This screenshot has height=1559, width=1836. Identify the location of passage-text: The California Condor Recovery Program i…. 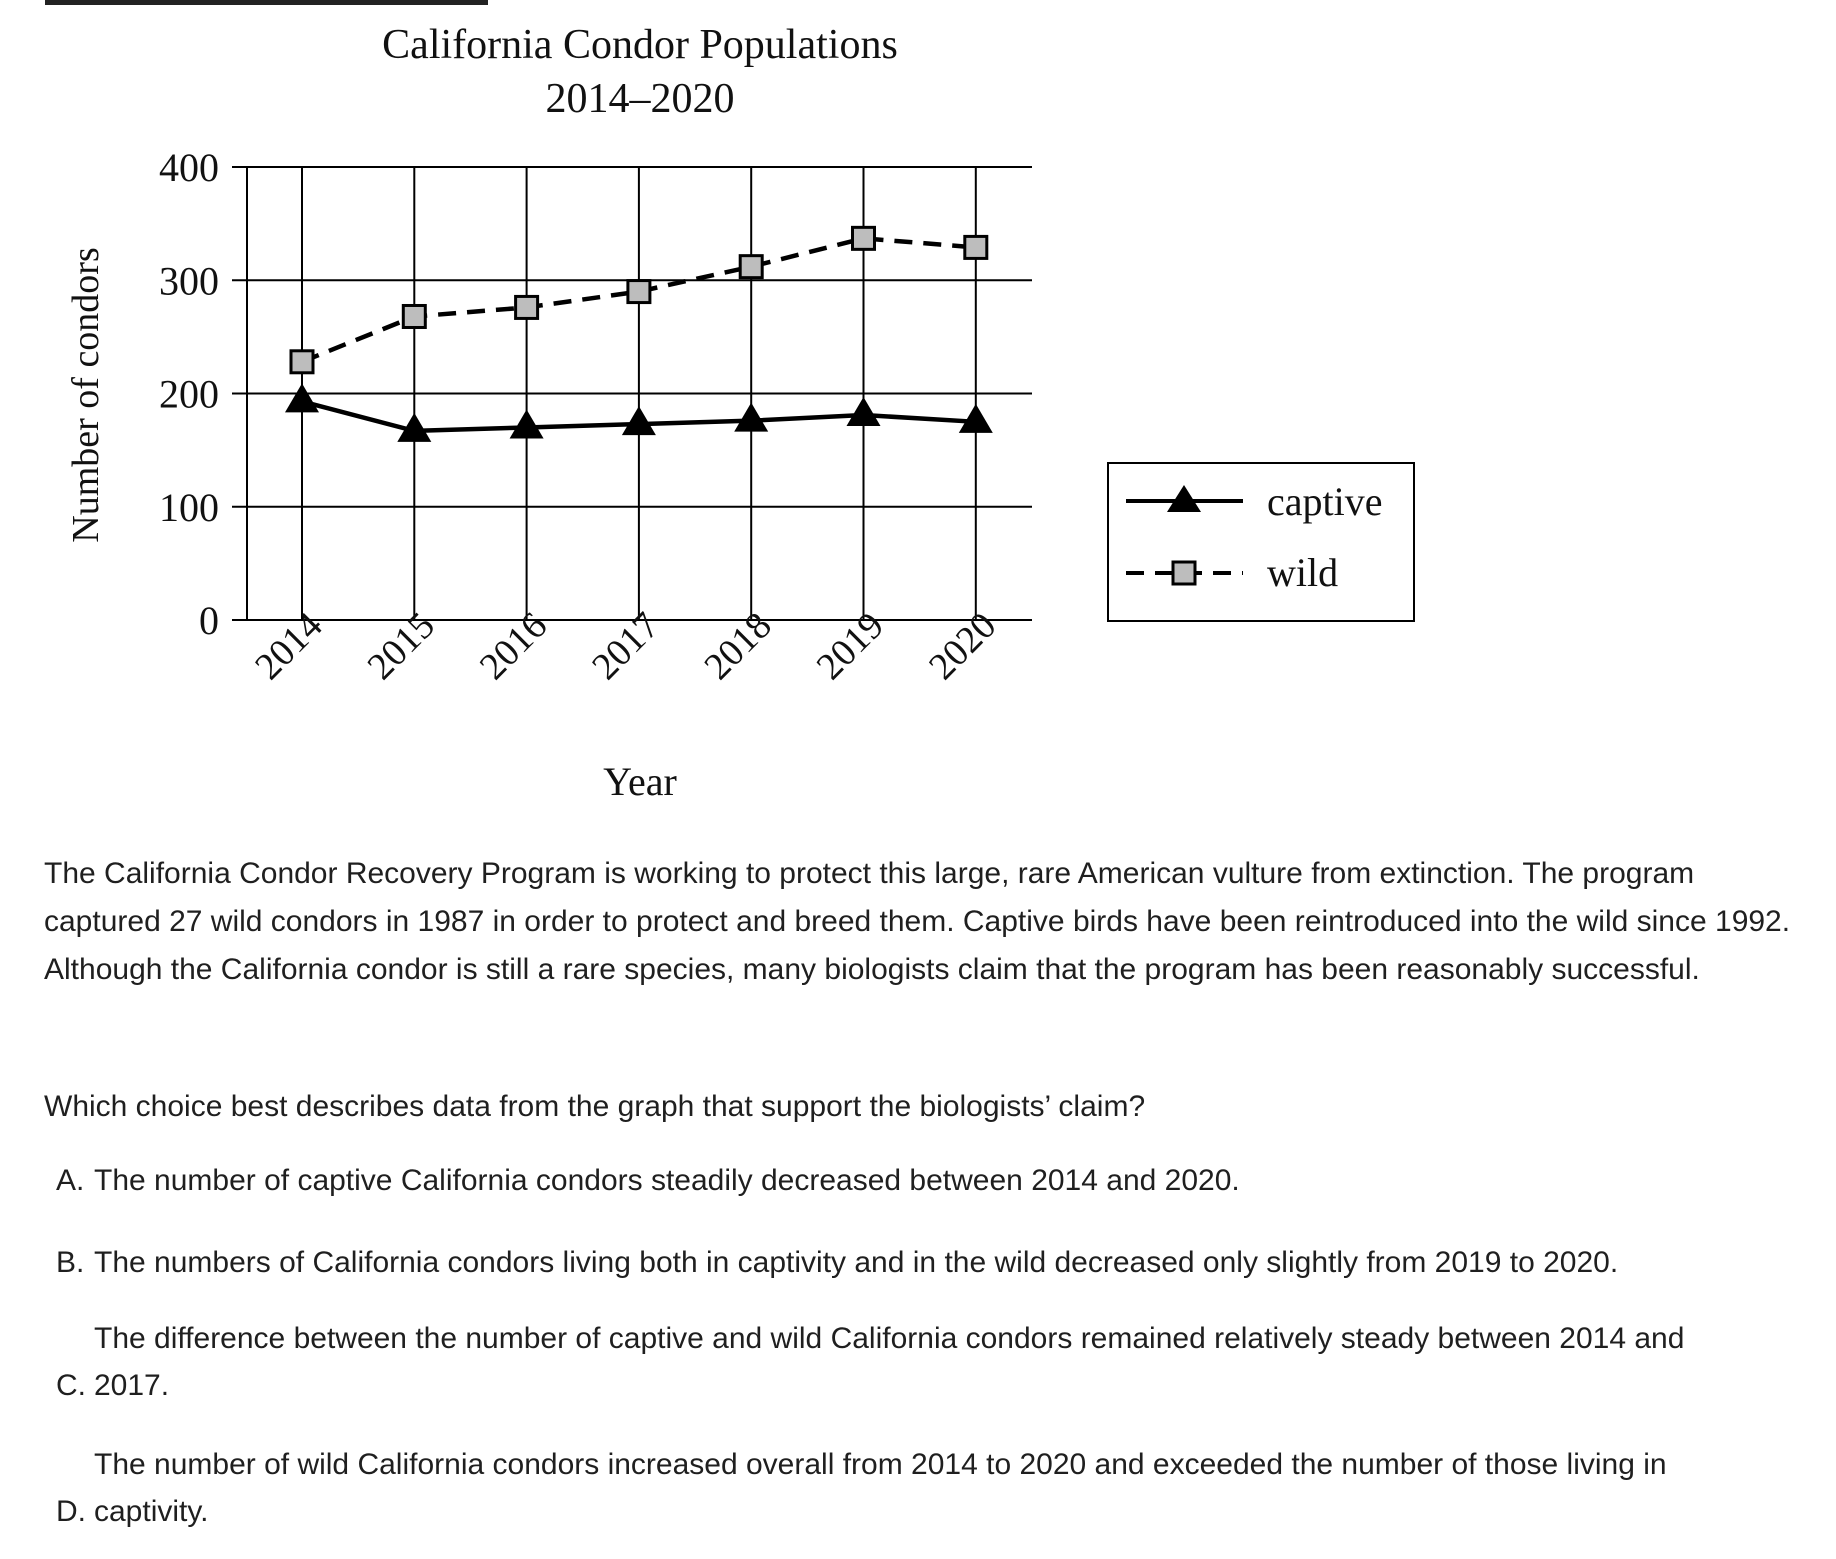
(917, 921).